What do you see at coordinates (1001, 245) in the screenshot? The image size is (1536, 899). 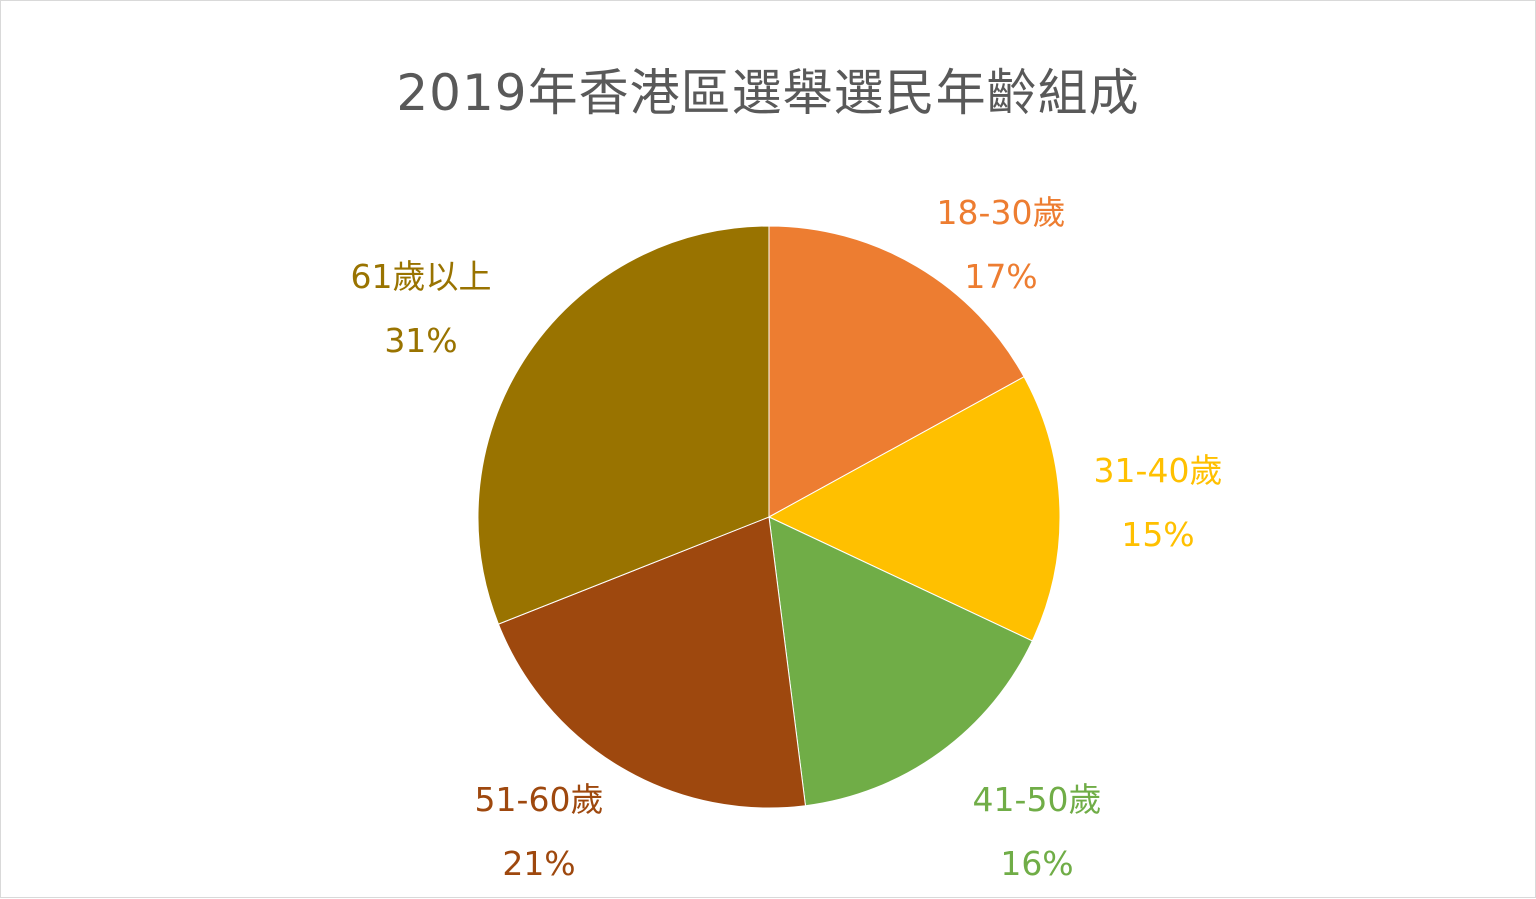 I see `data-label-18-30: 18-30歲 17%` at bounding box center [1001, 245].